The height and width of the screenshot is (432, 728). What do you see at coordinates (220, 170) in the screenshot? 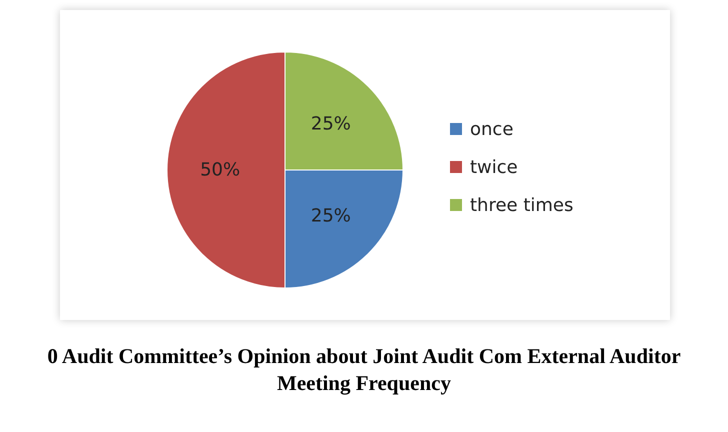
I see `data-label: 50%` at bounding box center [220, 170].